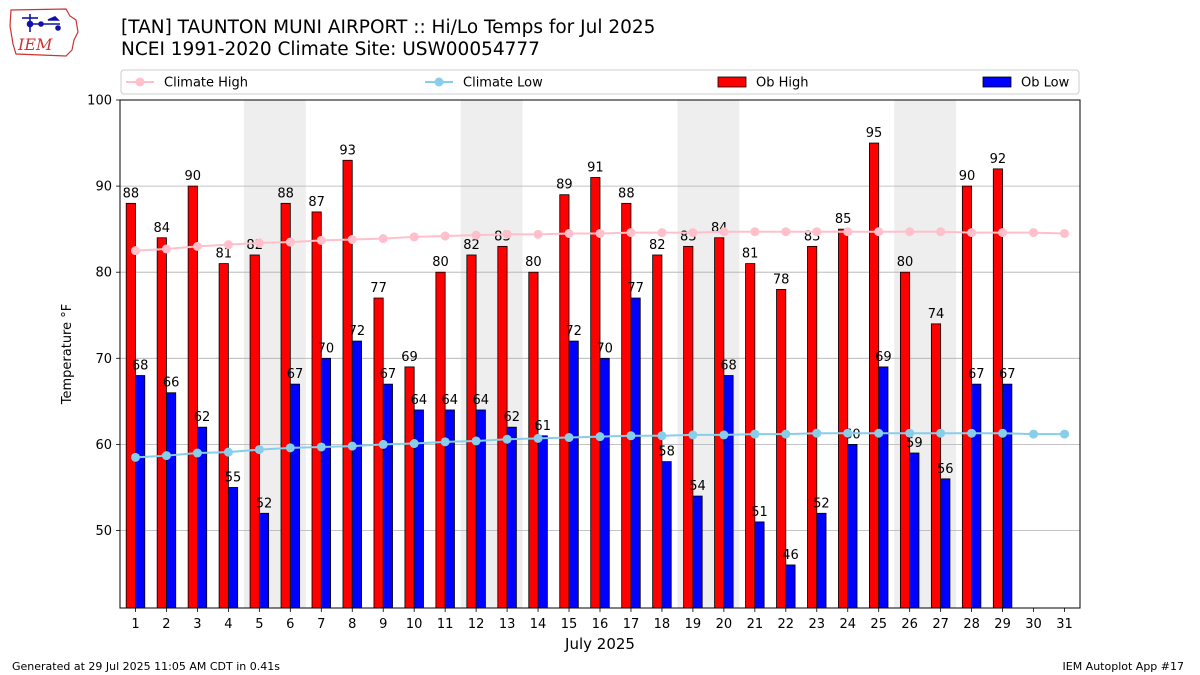 This screenshot has height=675, width=1200. What do you see at coordinates (874, 133) in the screenshot?
I see `ob-high-label: 95` at bounding box center [874, 133].